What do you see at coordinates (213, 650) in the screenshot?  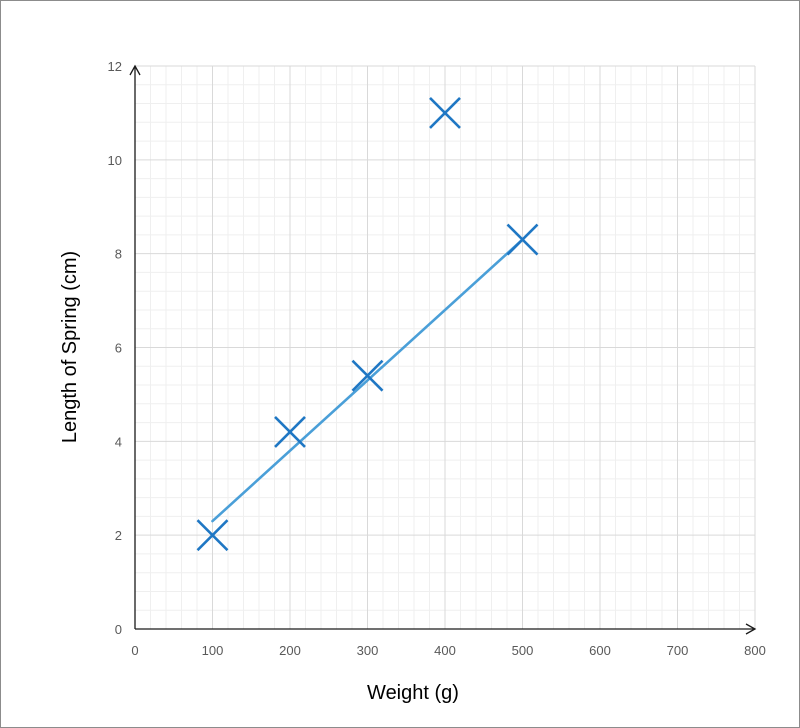 I see `x-tick-label: 100` at bounding box center [213, 650].